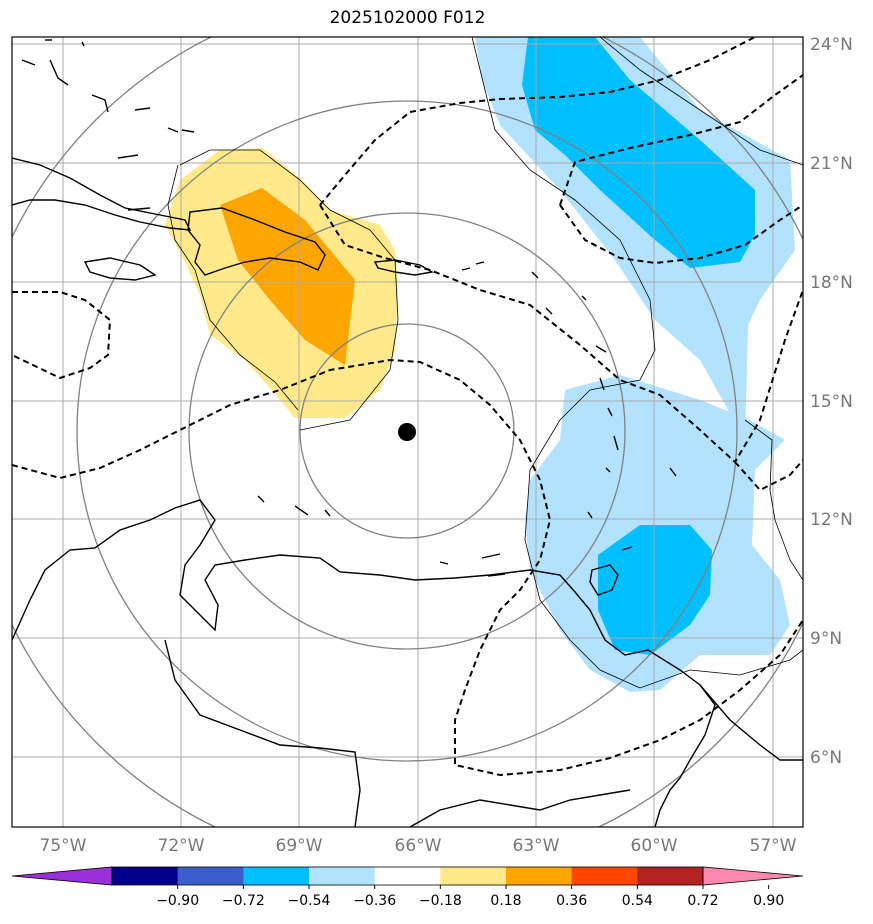 The image size is (873, 924). Describe the element at coordinates (831, 164) in the screenshot. I see `lat-label: 21°N` at that location.